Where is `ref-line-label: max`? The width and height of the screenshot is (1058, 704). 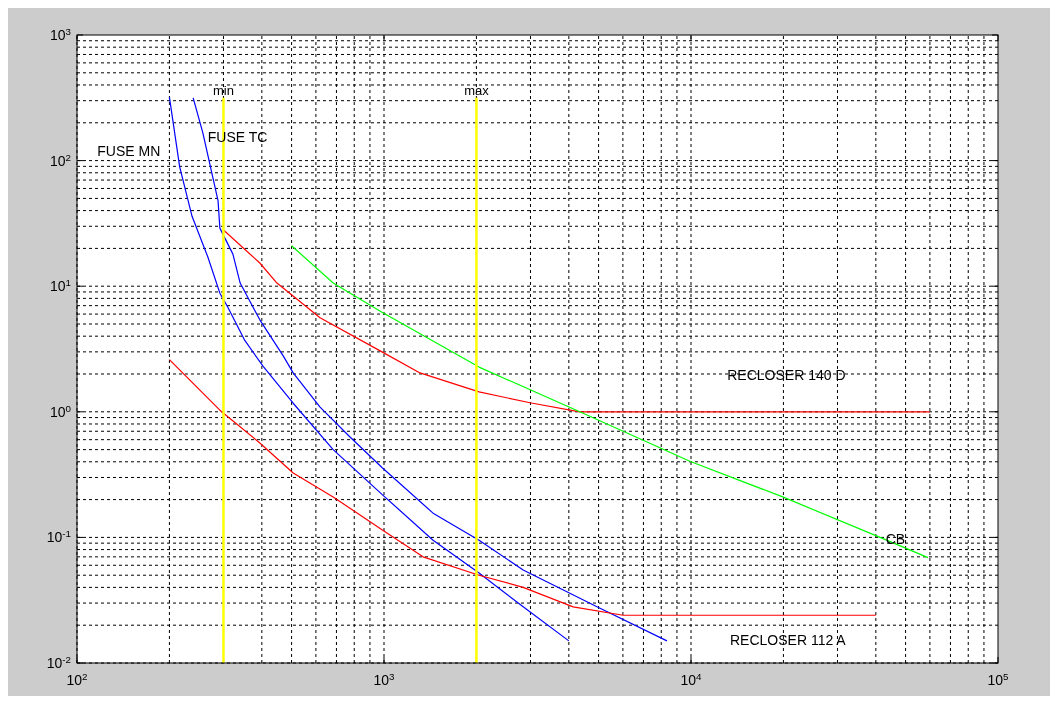
ref-line-label: max is located at coordinates (477, 90).